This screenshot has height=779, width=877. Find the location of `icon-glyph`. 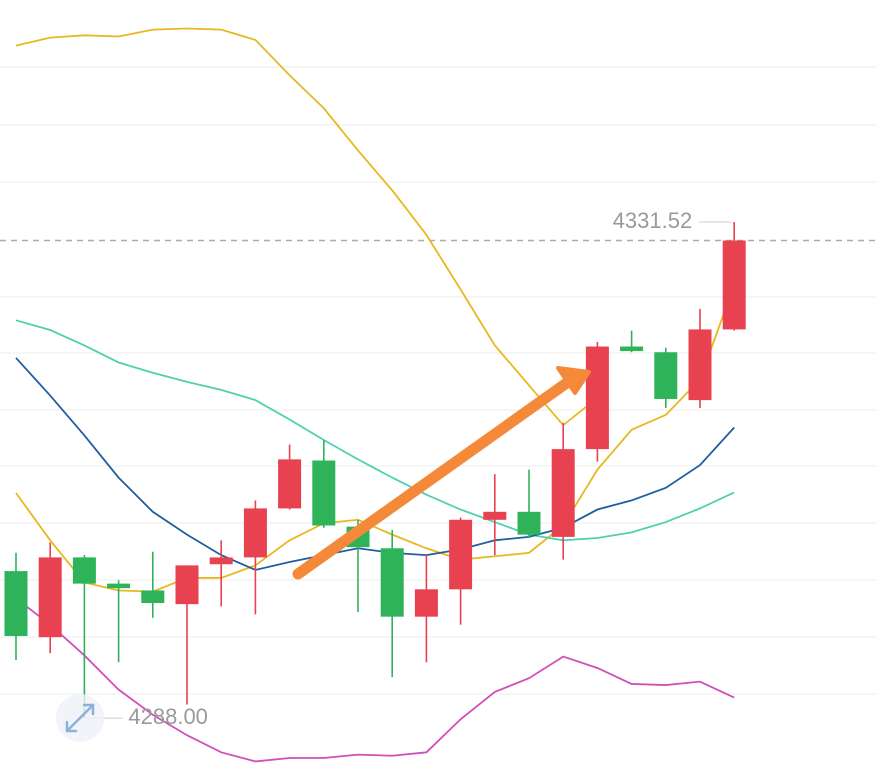

icon-glyph is located at coordinates (80, 718).